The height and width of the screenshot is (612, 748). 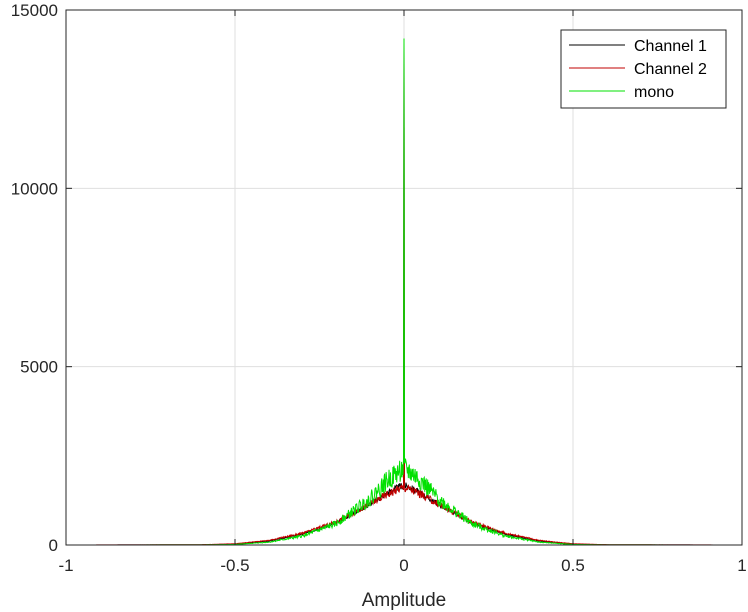 I want to click on legend: Channel 1 Channel 2 mono, so click(x=643, y=69).